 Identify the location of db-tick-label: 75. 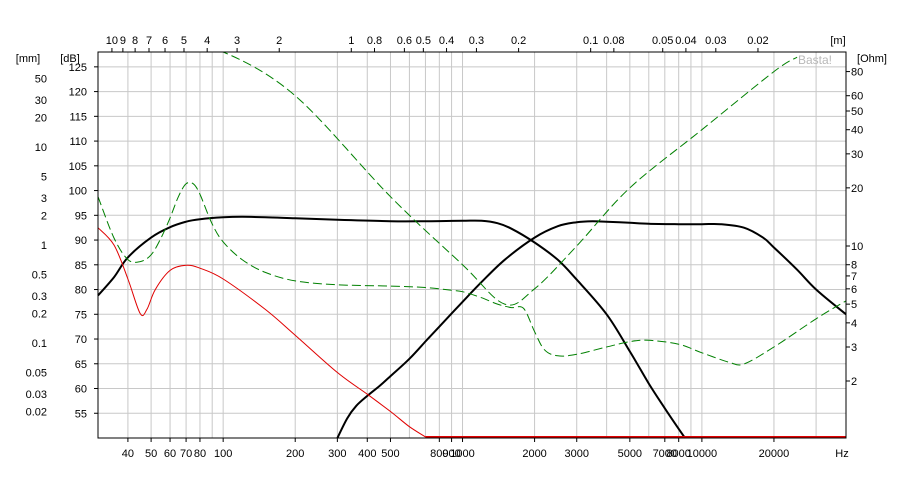
(81, 315).